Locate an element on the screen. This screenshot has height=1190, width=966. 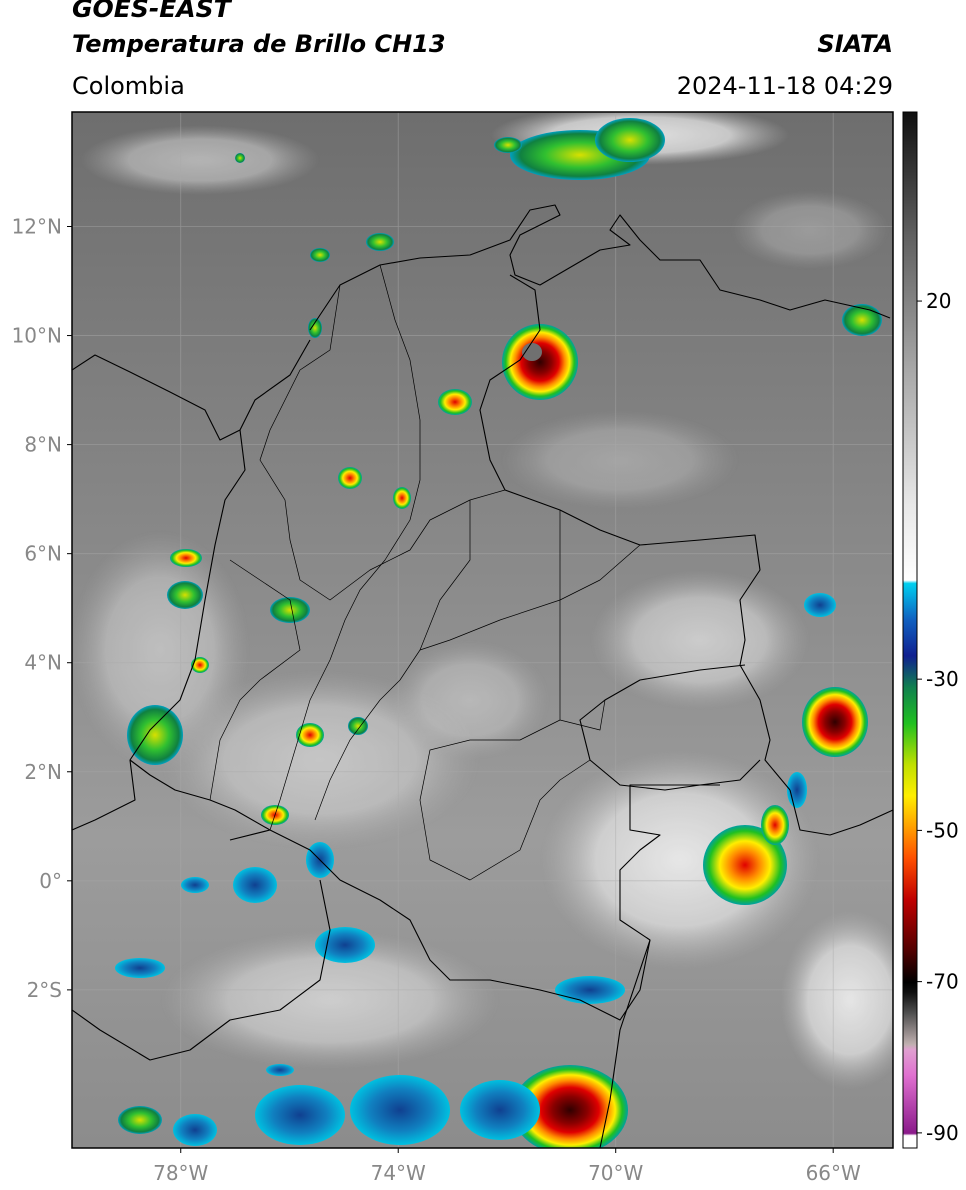
lon-tick-label: 70°W is located at coordinates (615, 1173).